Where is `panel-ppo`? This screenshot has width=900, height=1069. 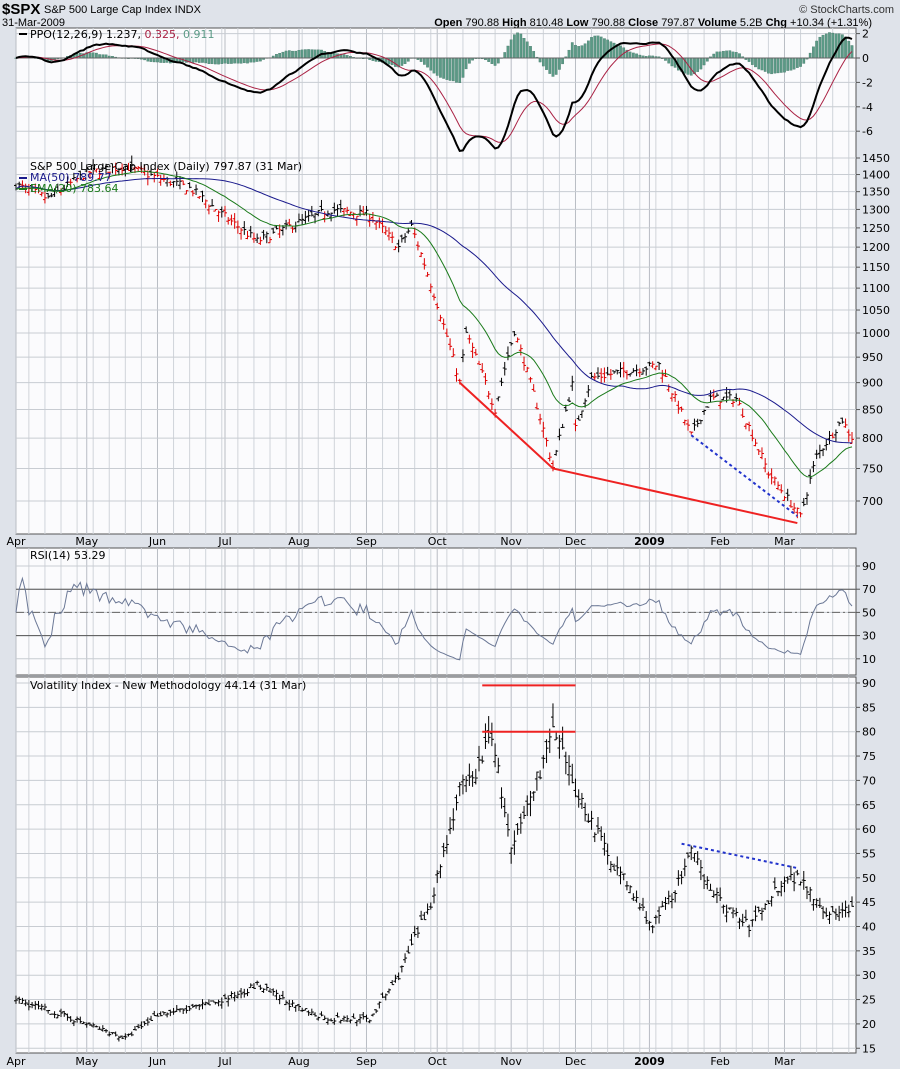
panel-ppo is located at coordinates (436, 93).